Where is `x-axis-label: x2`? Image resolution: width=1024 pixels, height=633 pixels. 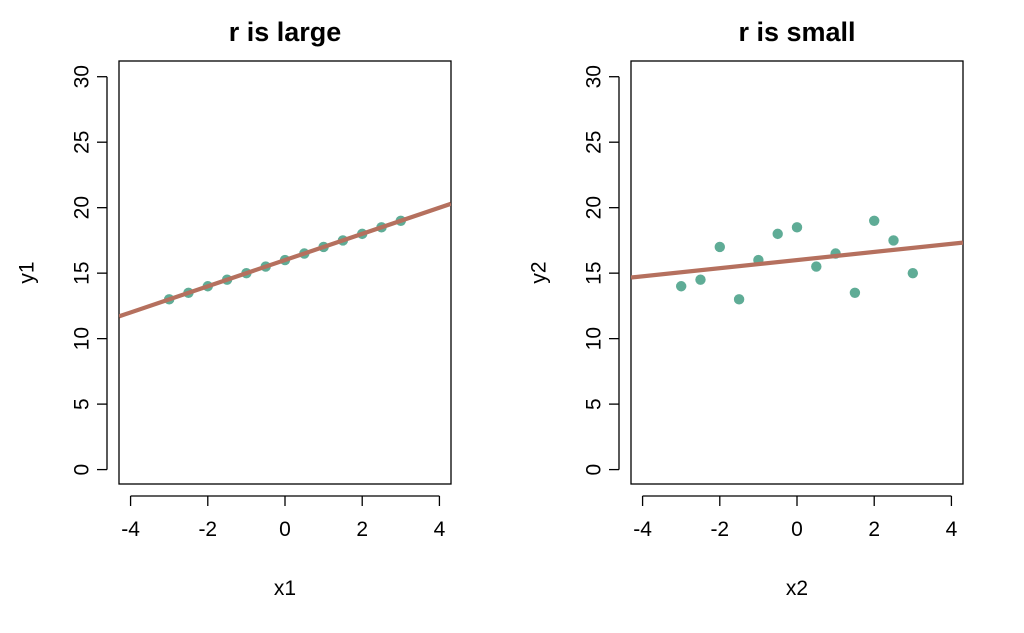 x-axis-label: x2 is located at coordinates (797, 588).